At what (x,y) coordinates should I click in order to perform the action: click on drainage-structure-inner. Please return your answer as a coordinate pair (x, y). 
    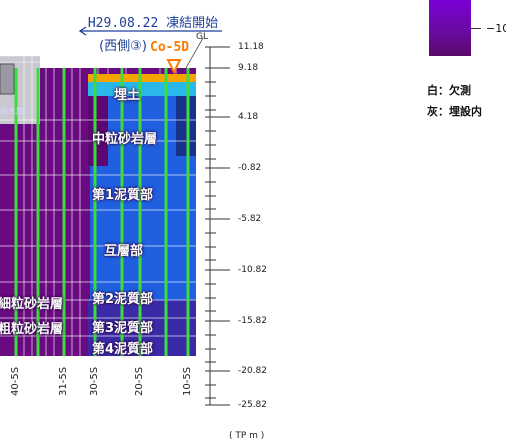
    Looking at the image, I should click on (7, 79).